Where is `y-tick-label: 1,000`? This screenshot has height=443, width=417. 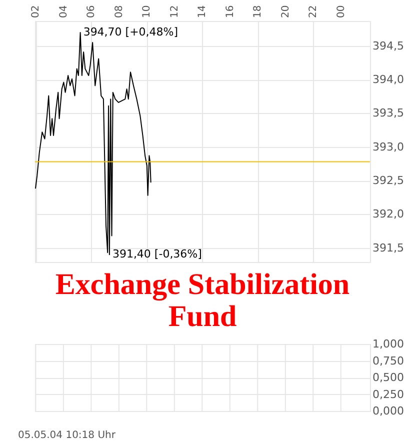
y-tick-label: 1,000 is located at coordinates (388, 344).